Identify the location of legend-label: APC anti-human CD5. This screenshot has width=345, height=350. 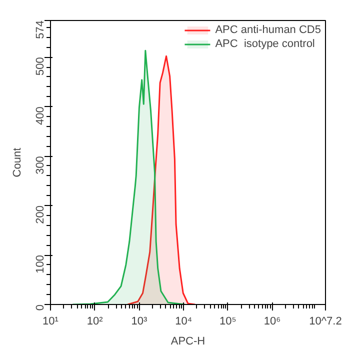
(268, 30).